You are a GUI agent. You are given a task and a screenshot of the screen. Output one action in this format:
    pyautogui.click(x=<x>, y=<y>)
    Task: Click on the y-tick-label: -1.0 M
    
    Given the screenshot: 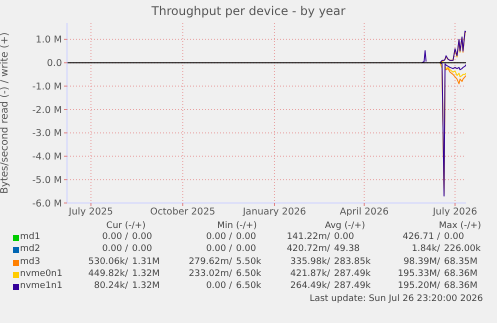 What is the action you would take?
    pyautogui.click(x=47, y=86)
    